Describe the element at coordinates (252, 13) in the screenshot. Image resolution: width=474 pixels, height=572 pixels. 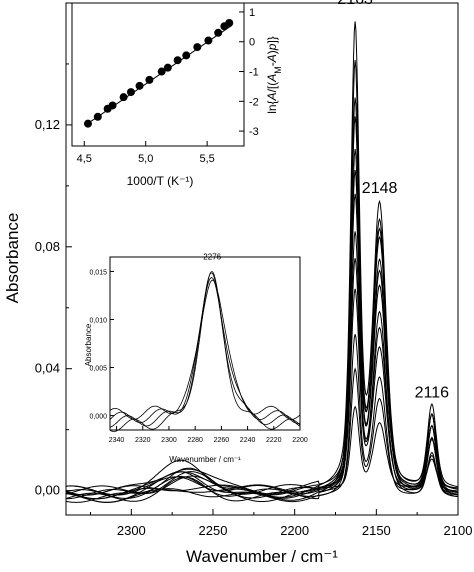
I see `vant-hoff-y-tick-label: 1` at that location.